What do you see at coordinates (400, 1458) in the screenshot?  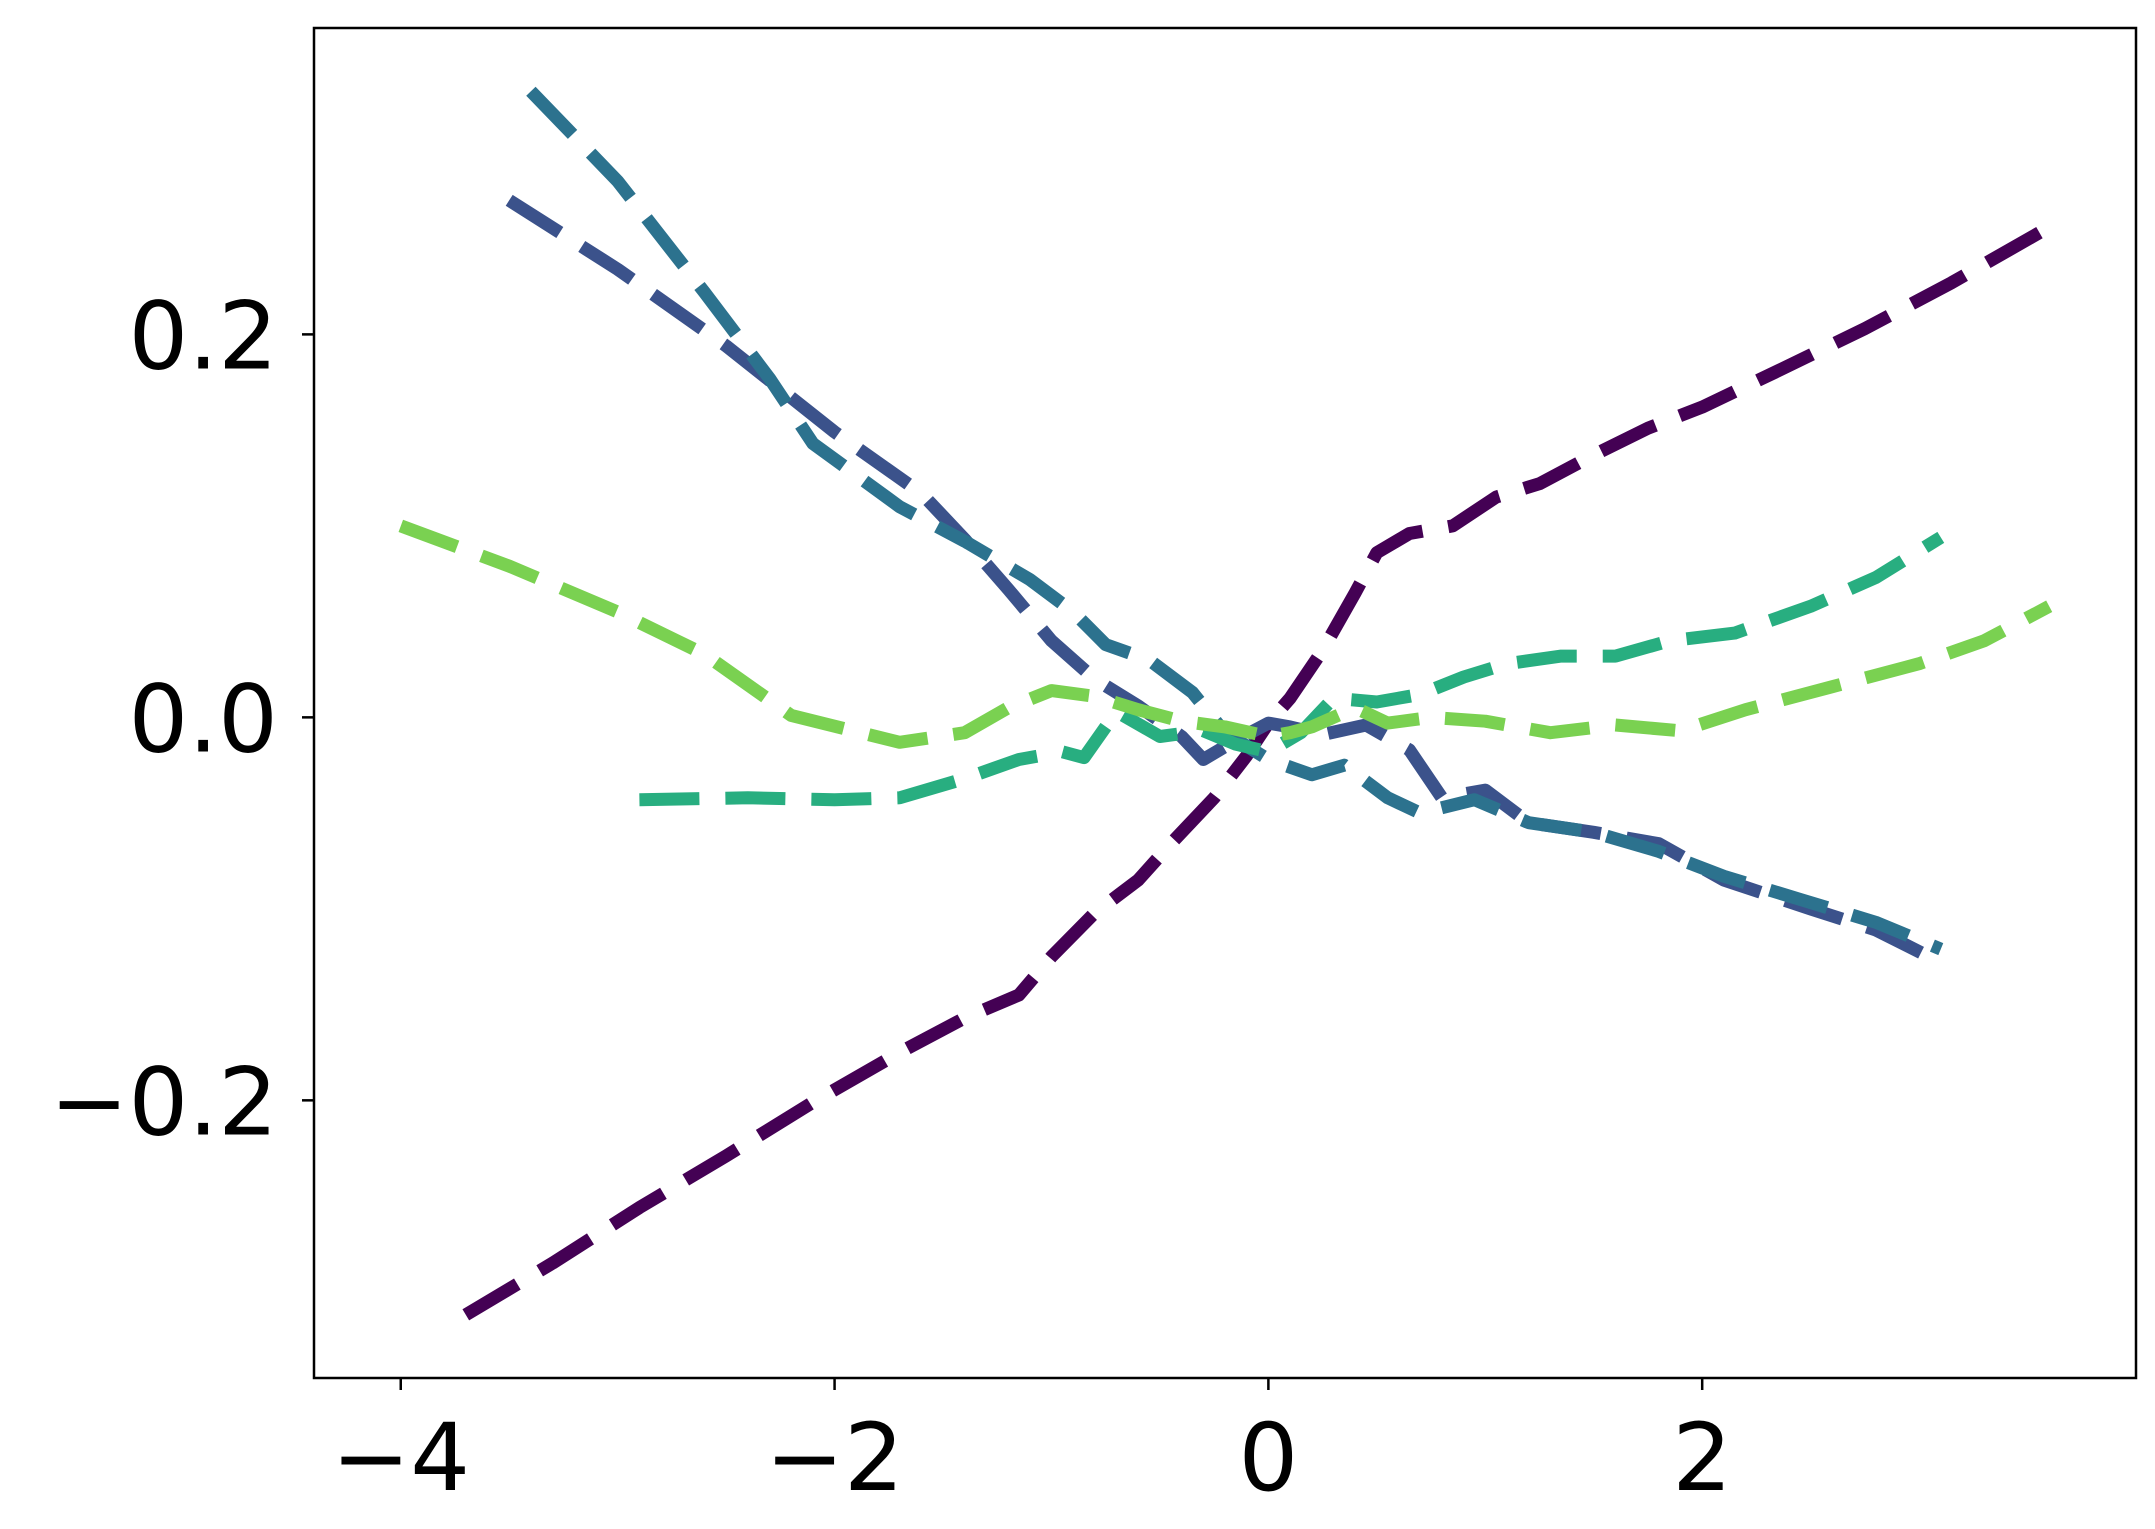 I see `x-tick-label: −4` at bounding box center [400, 1458].